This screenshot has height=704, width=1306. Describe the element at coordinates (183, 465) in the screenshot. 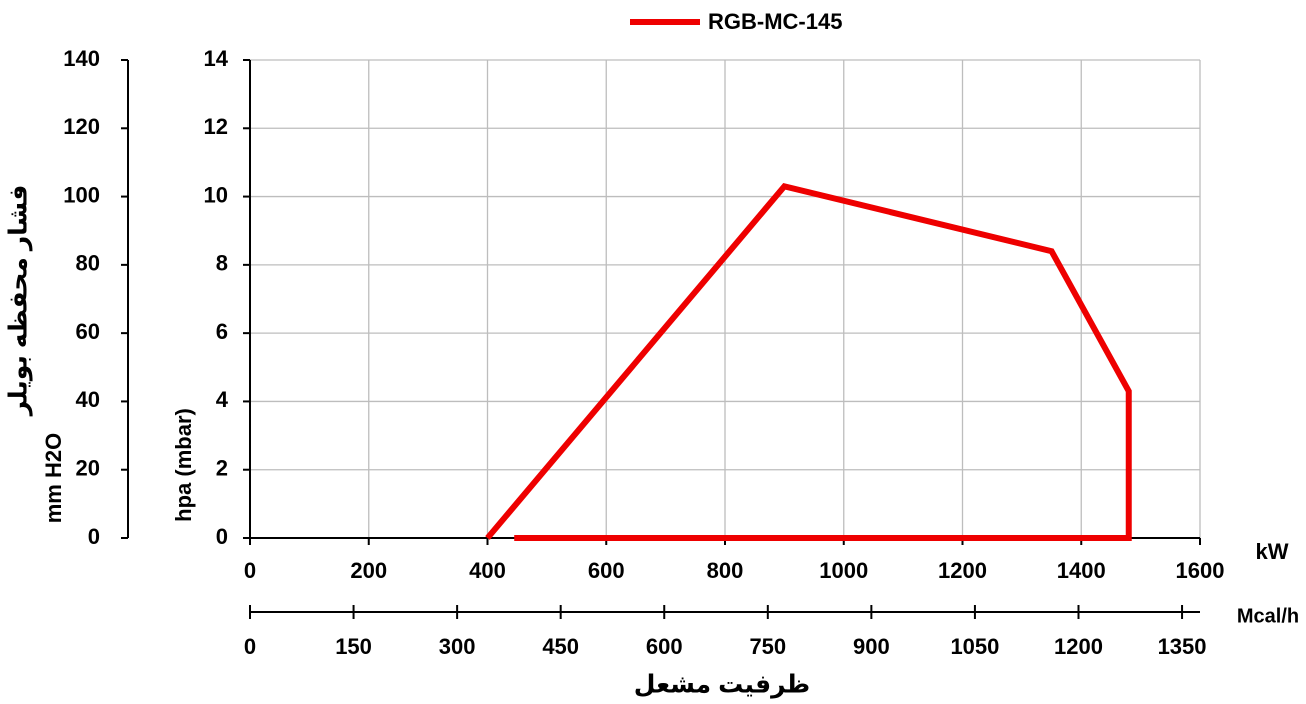

I see `y-axis-label: hpa (mbar)` at that location.